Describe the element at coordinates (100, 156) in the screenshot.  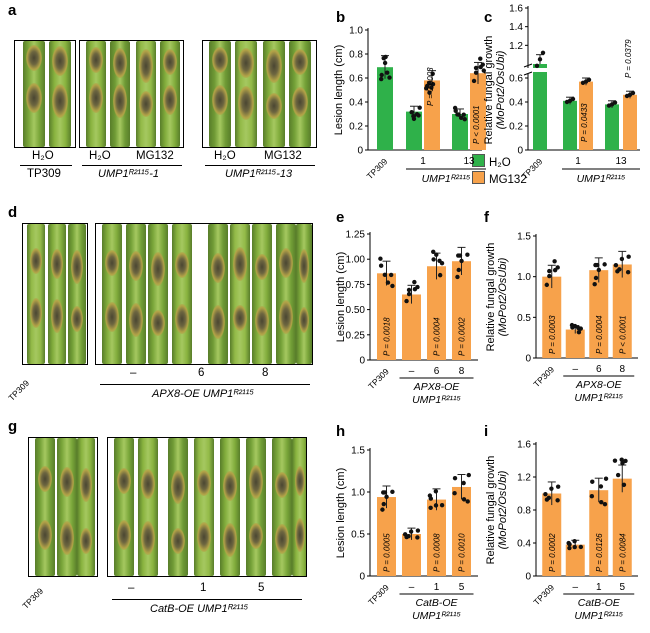
I see `label-a-h2o-1: H₂O` at that location.